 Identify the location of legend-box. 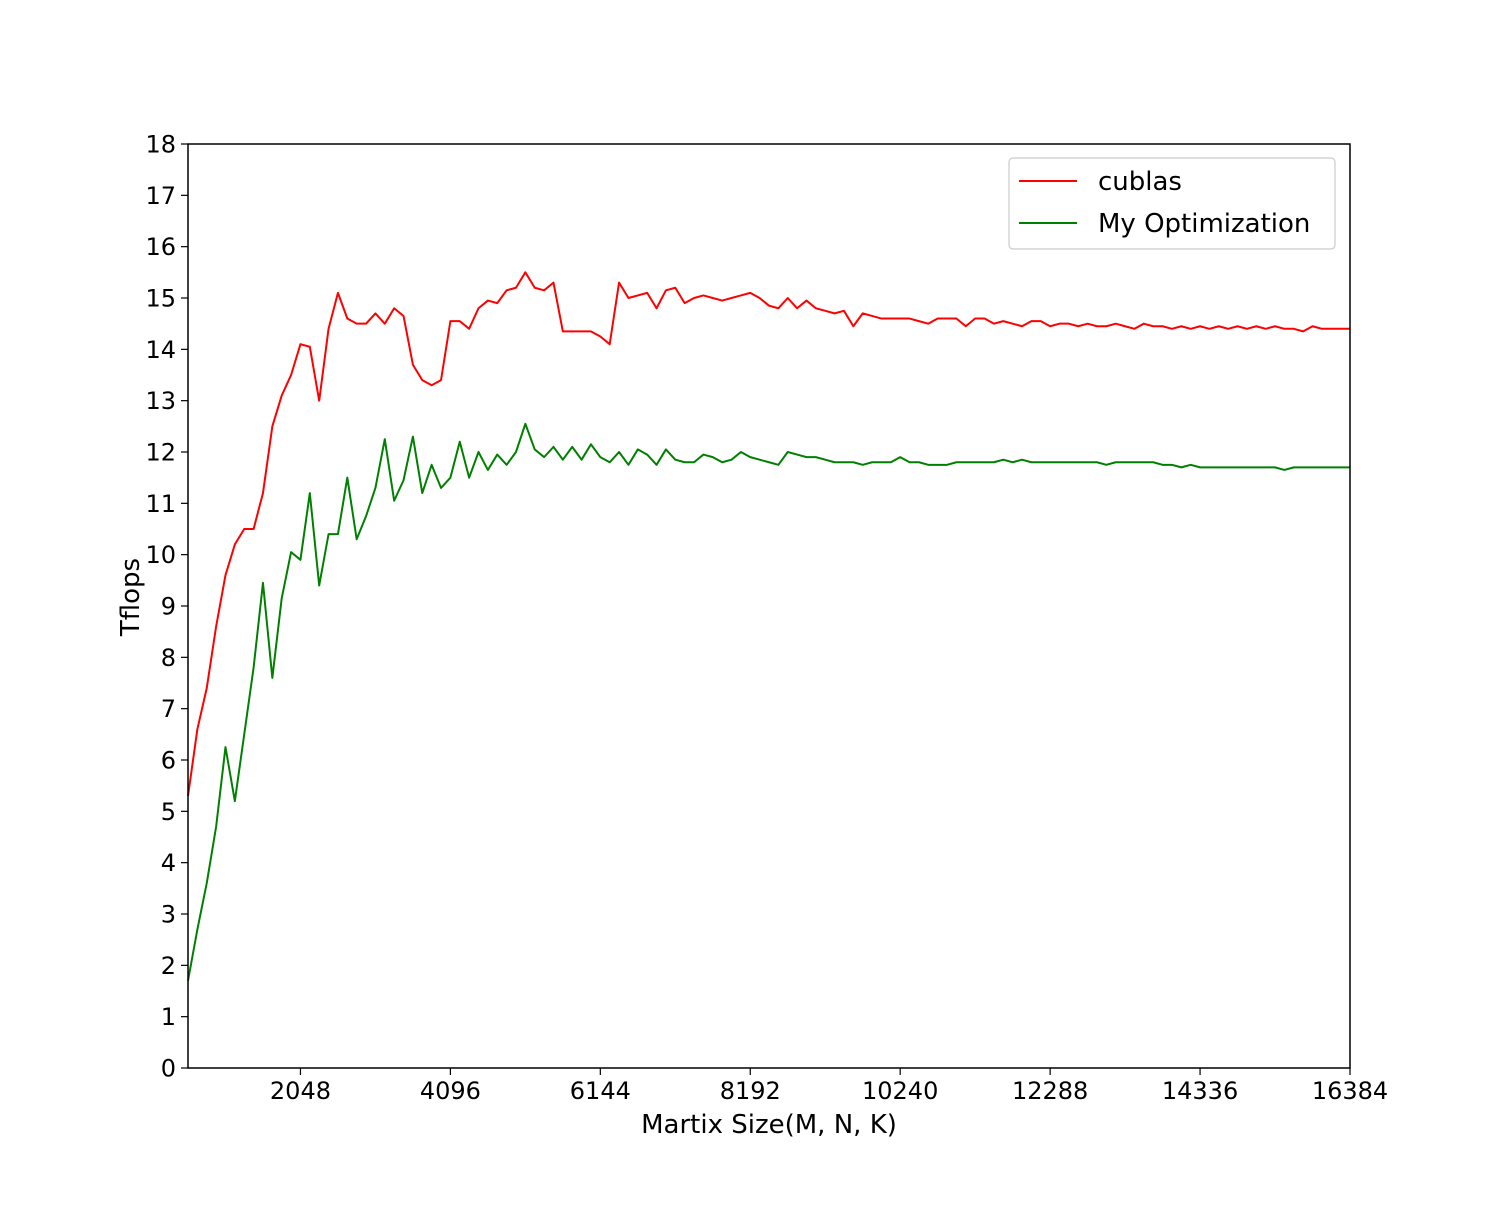
(1172, 203).